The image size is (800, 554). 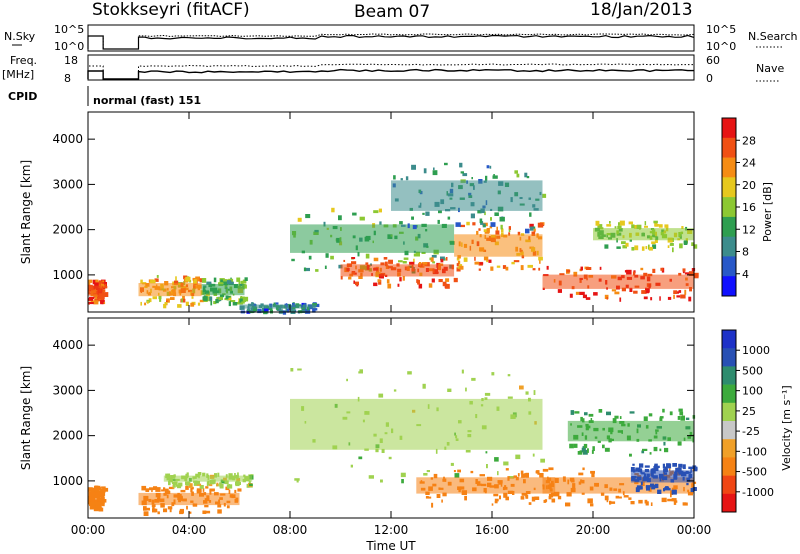 I want to click on velocity-colorbar-label: Velocity [m s⁻¹], so click(x=786, y=427).